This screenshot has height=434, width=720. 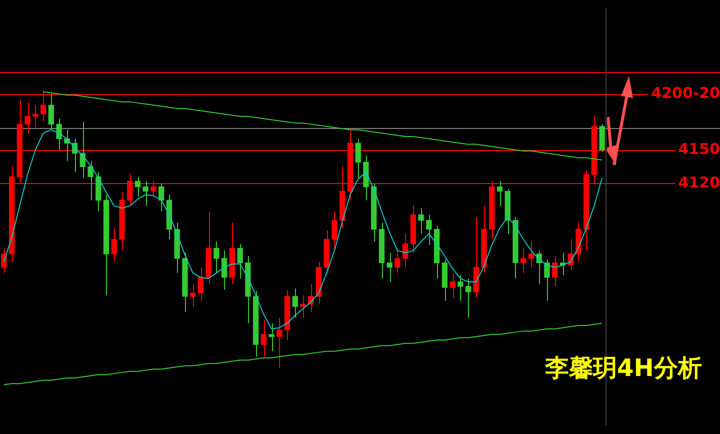 I want to click on y-tick-label: 4150, so click(x=699, y=149).